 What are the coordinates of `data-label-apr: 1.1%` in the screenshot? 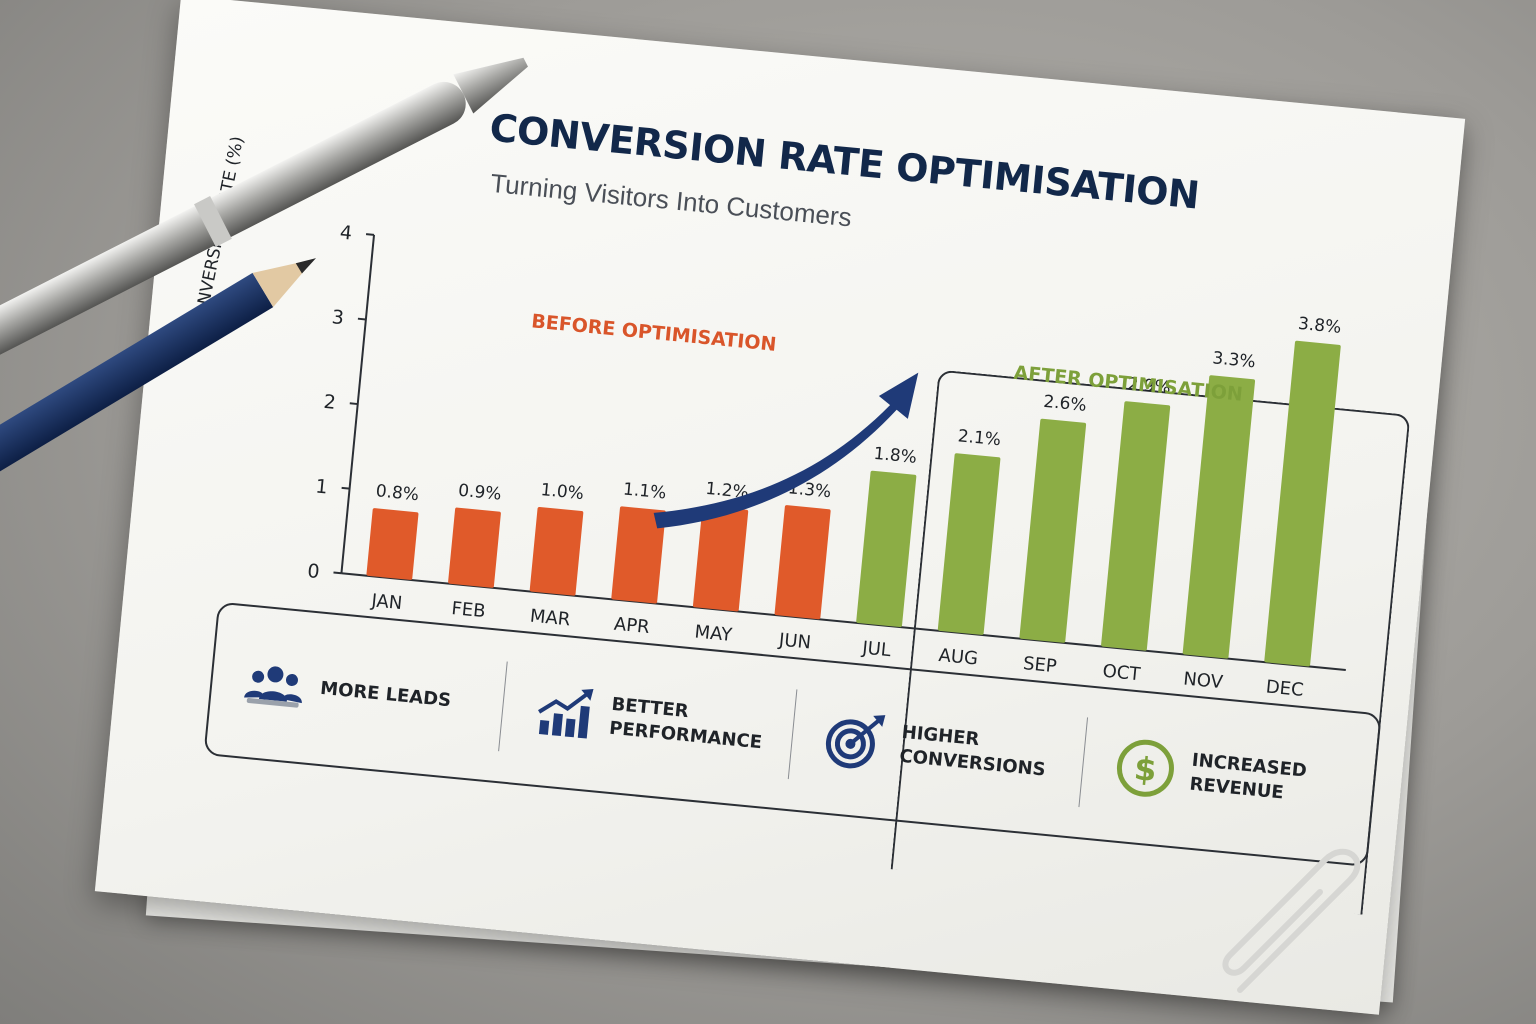 It's located at (644, 491).